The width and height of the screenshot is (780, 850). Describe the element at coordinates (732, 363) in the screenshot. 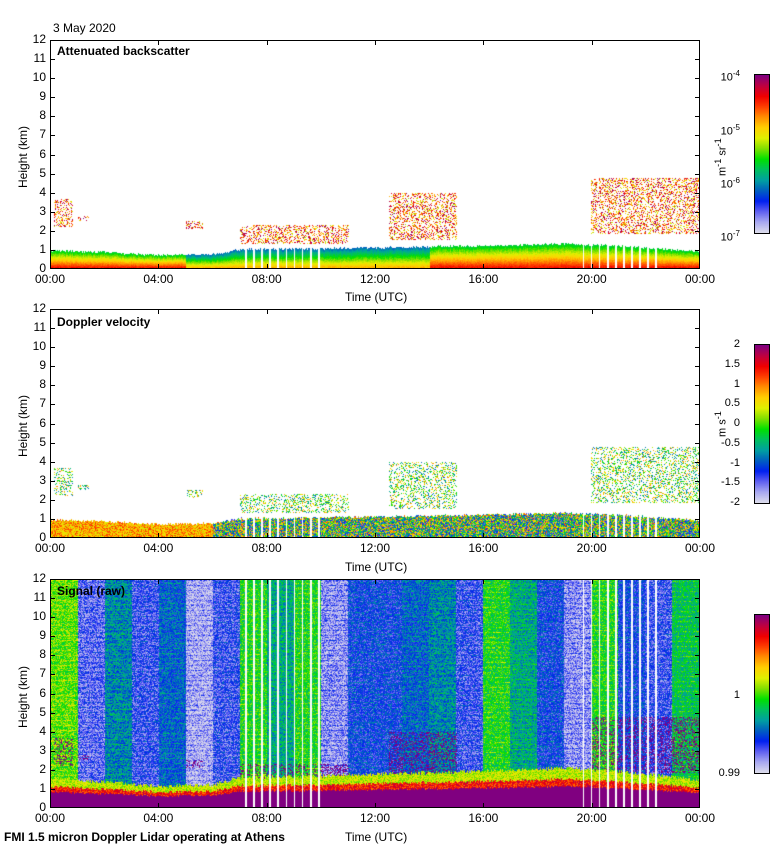

I see `colorbar-tick: 1.5` at that location.